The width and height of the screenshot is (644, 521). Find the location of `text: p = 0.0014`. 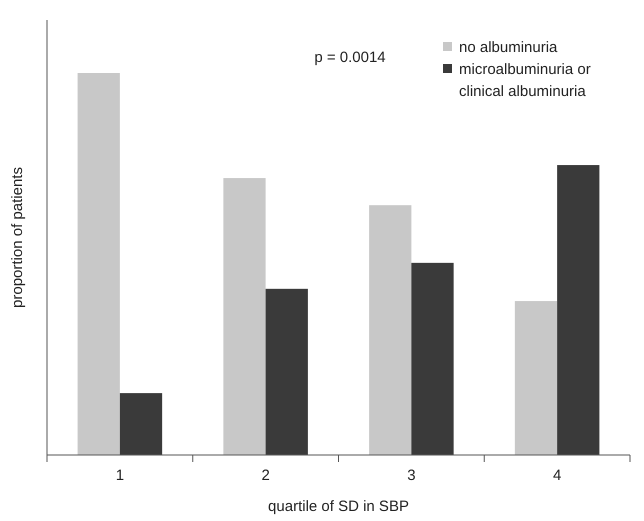

text: p = 0.0014 is located at coordinates (350, 57).